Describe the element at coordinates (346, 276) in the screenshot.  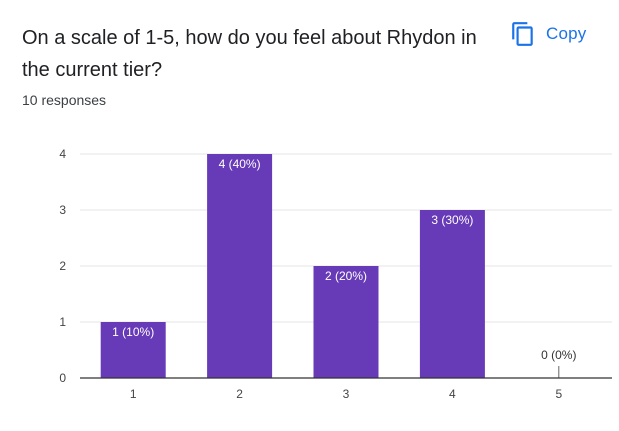
I see `data-label: 2 (20%)` at that location.